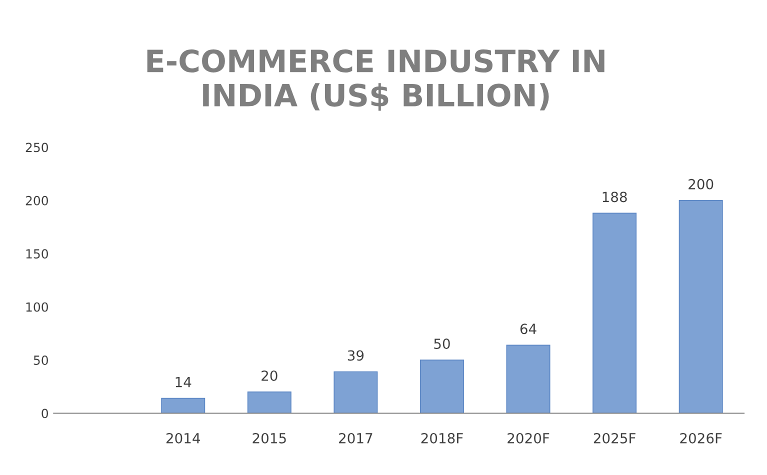 The width and height of the screenshot is (767, 475). Describe the element at coordinates (183, 438) in the screenshot. I see `x-tick-label: 2014` at that location.